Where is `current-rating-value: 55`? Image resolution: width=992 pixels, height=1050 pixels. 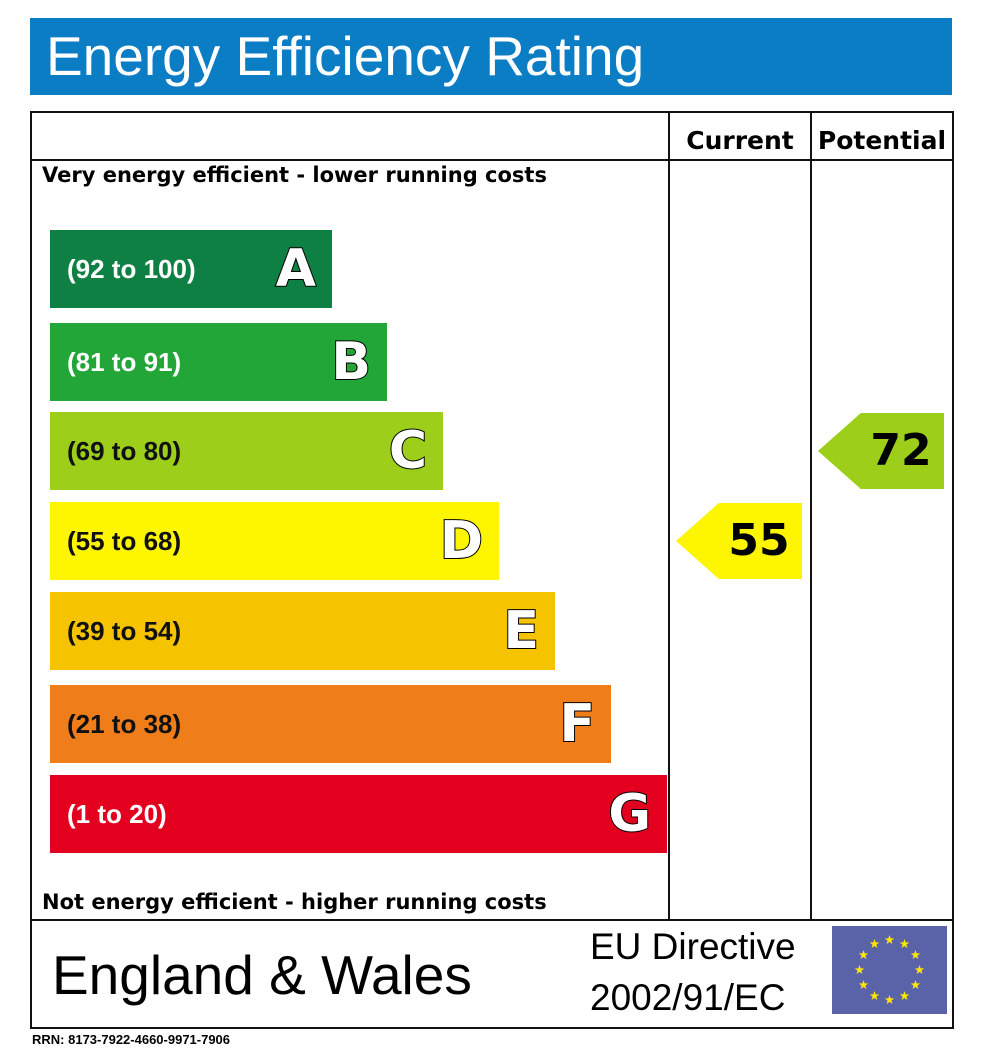 current-rating-value: 55 is located at coordinates (759, 540).